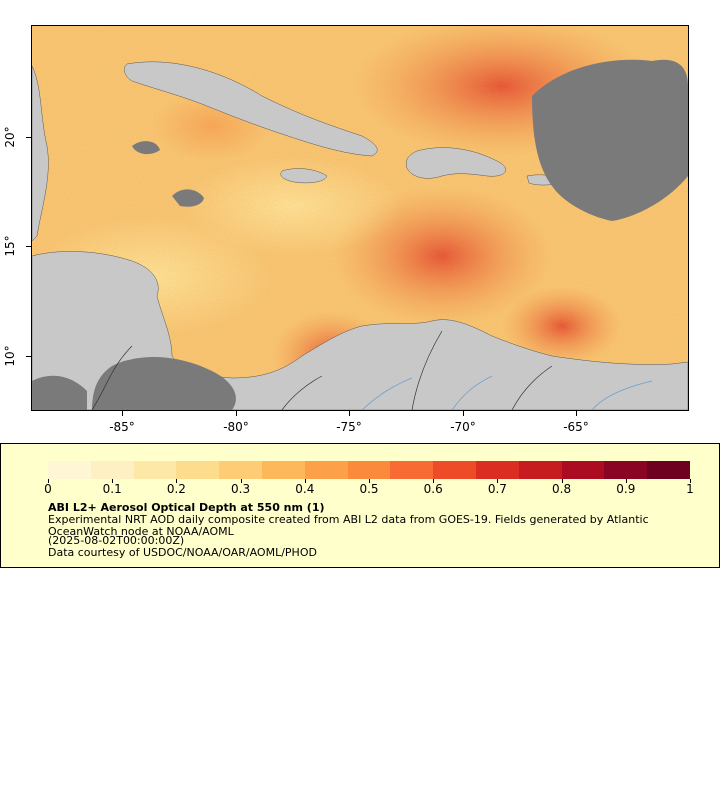 Image resolution: width=720 pixels, height=800 pixels. I want to click on colorbar-tick-label: 0.4, so click(305, 489).